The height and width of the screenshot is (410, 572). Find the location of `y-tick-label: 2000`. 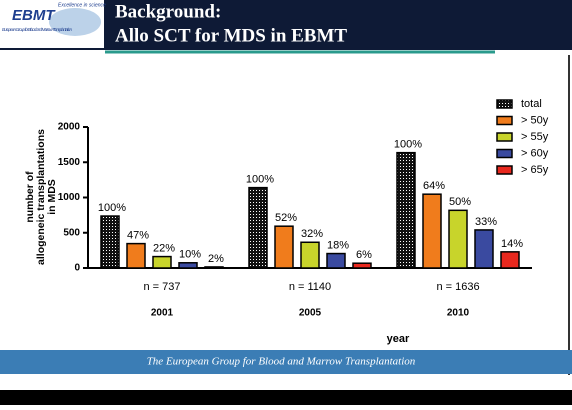

y-tick-label: 2000 is located at coordinates (69, 127).